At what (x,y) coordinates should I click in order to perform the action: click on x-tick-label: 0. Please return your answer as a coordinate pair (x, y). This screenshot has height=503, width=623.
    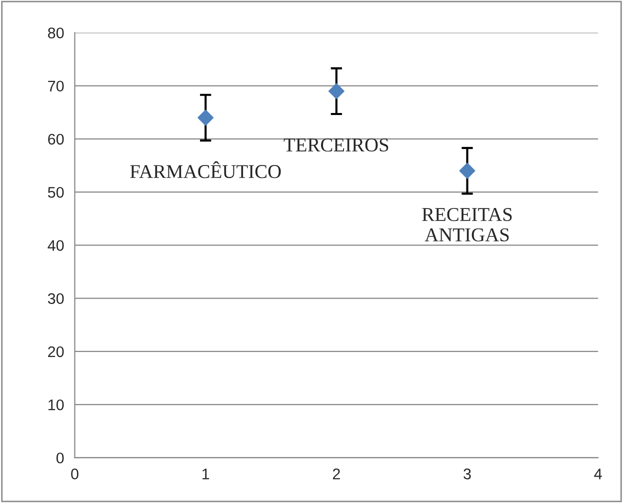
    Looking at the image, I should click on (74, 474).